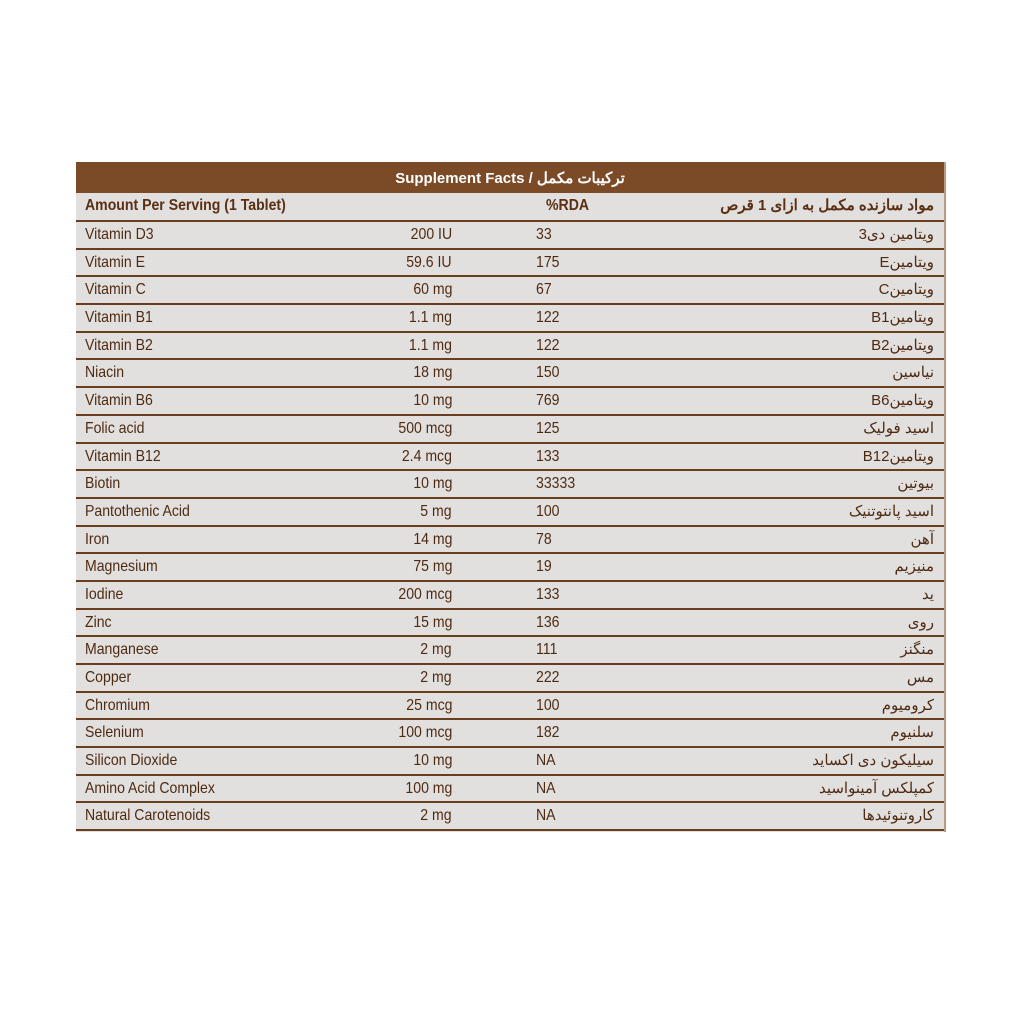 This screenshot has height=1024, width=1024. I want to click on table-row: Vitamin D3 200 IU 33 ویتامین دی3, so click(510, 236).